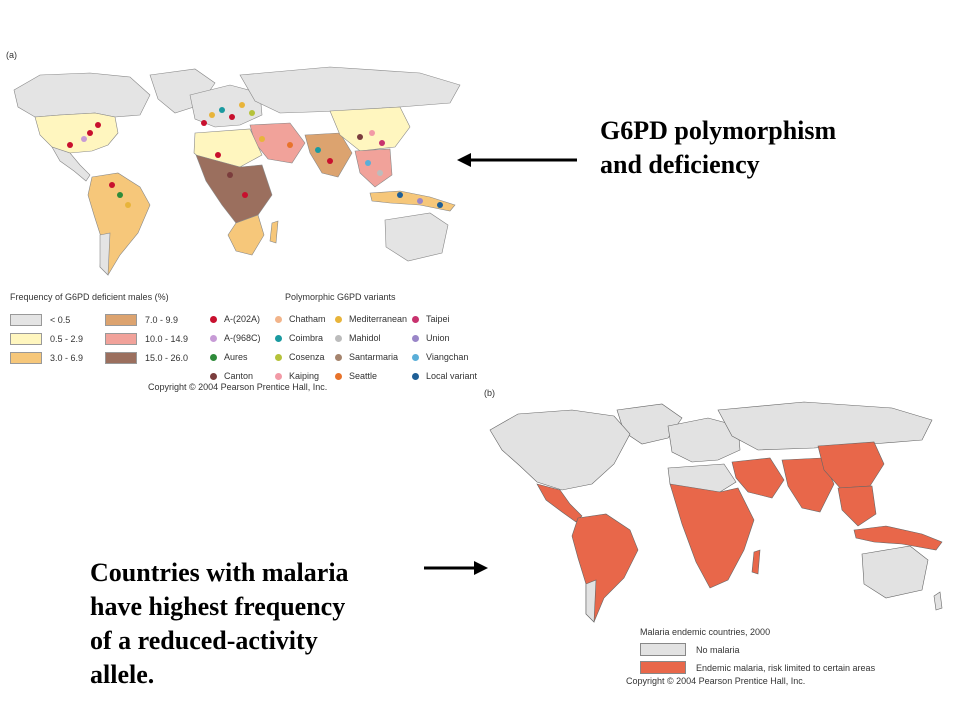 This screenshot has width=960, height=720. I want to click on callout-bottom-line: allele., so click(122, 674).